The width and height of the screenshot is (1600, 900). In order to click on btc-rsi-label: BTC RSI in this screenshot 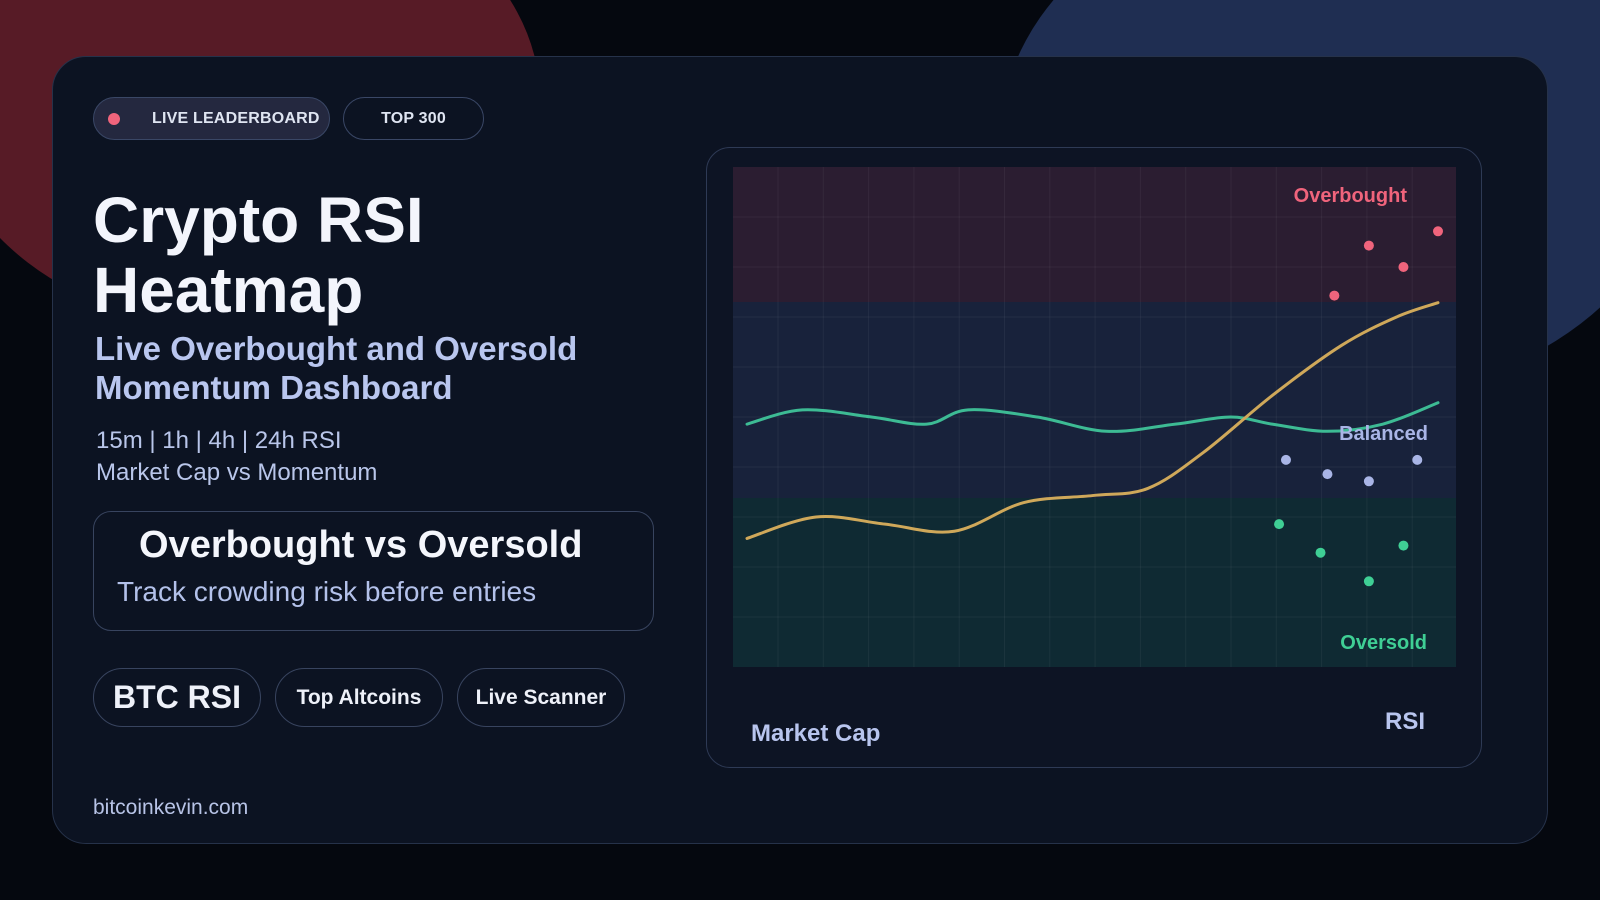, I will do `click(177, 697)`.